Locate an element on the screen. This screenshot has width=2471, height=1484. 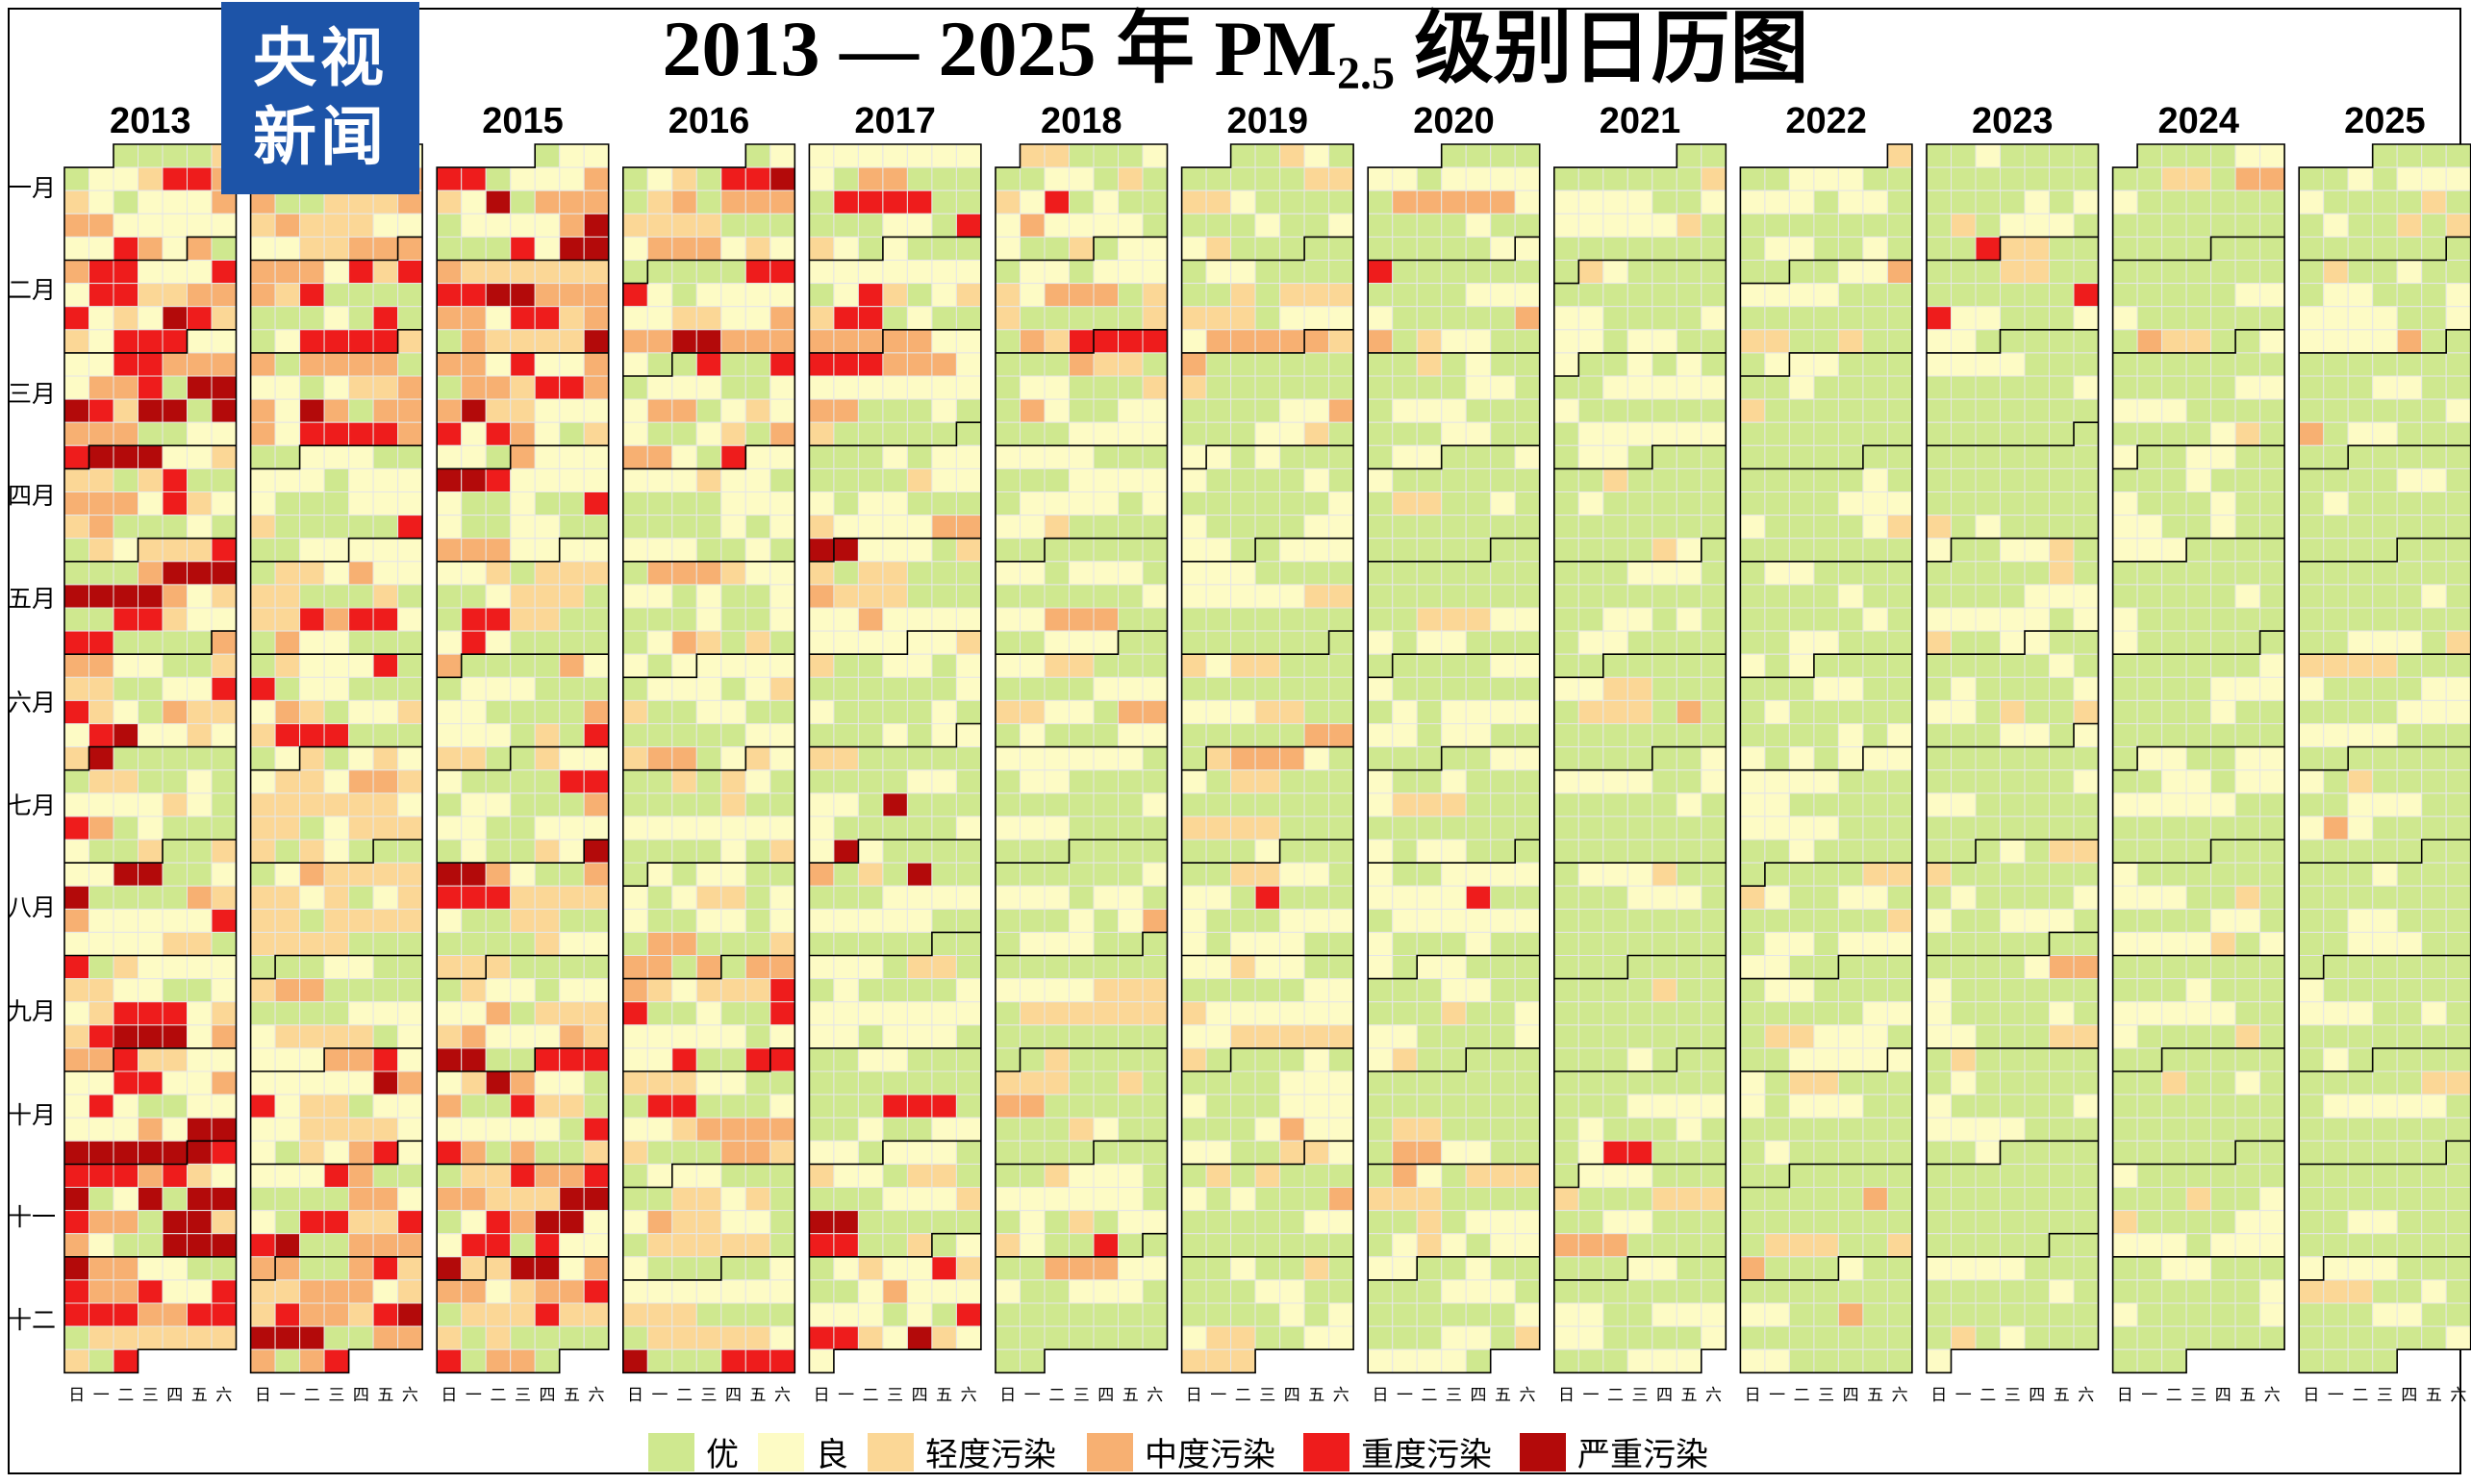
weekday-label: 五 is located at coordinates (1316, 1396).